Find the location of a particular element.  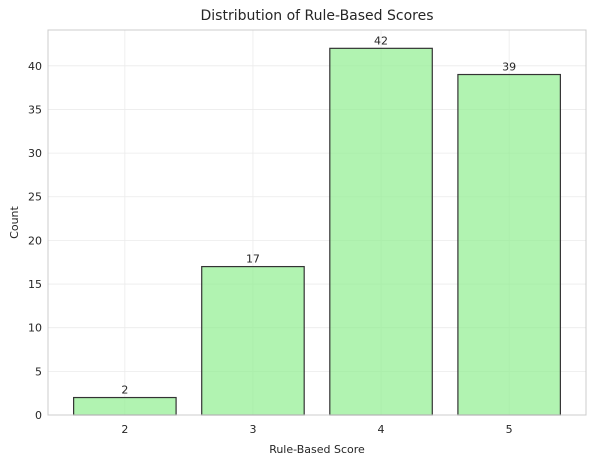

bar-value-label: 2 is located at coordinates (124, 390).